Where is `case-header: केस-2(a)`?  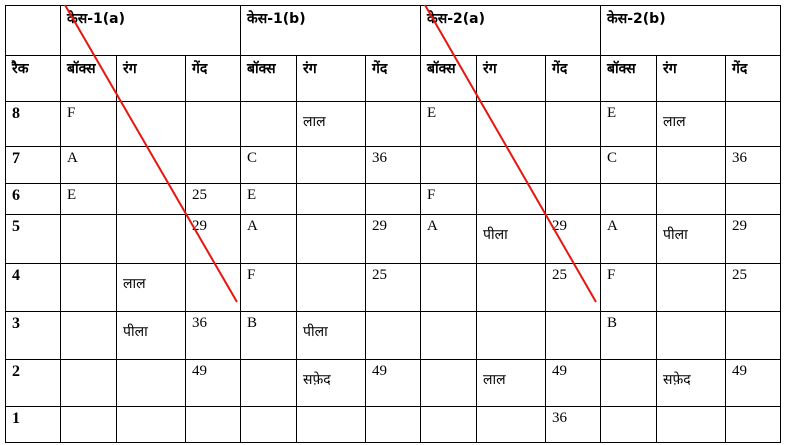 case-header: केस-2(a) is located at coordinates (511, 30).